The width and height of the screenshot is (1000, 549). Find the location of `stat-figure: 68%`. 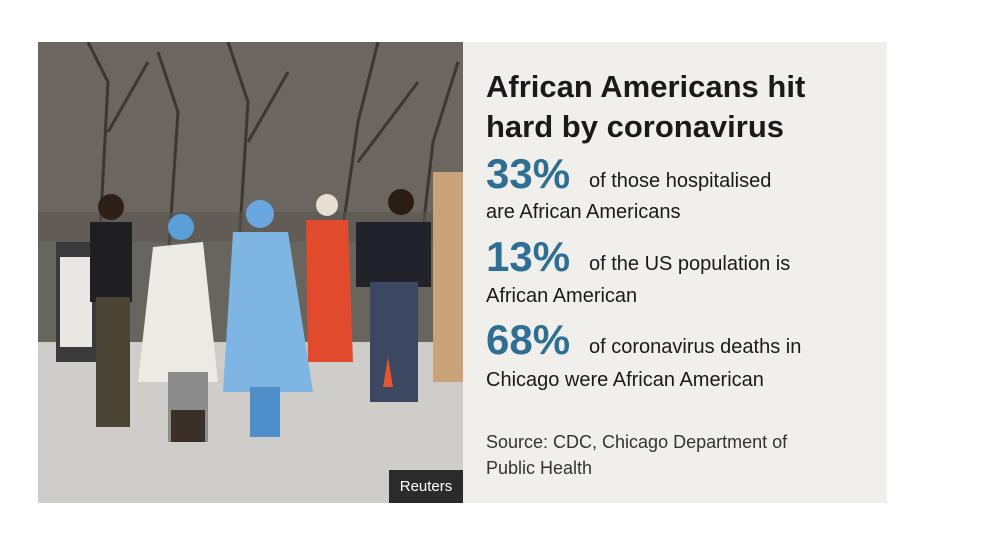

stat-figure: 68% is located at coordinates (528, 339).